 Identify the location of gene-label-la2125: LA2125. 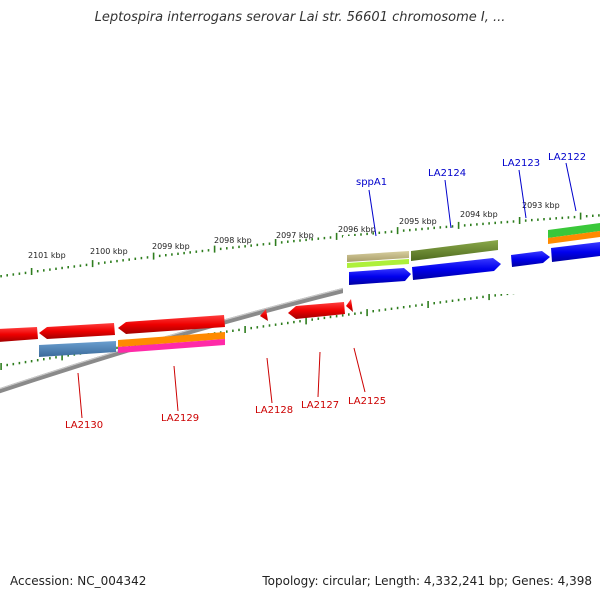
(367, 401).